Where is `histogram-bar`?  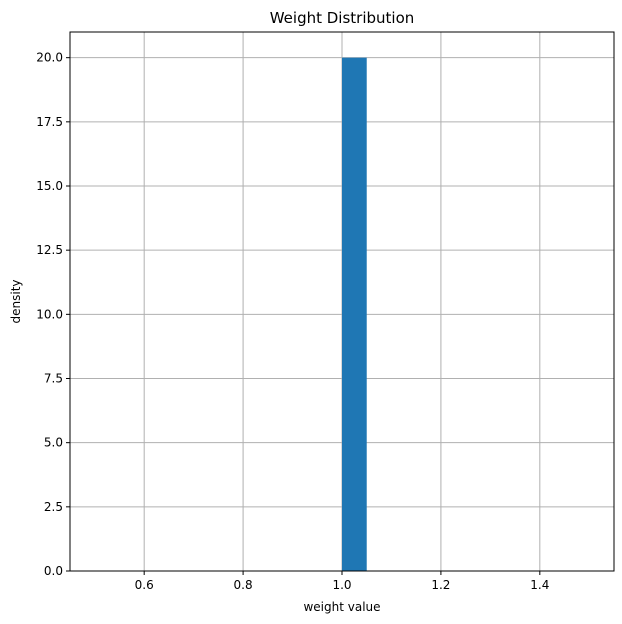 histogram-bar is located at coordinates (354, 314).